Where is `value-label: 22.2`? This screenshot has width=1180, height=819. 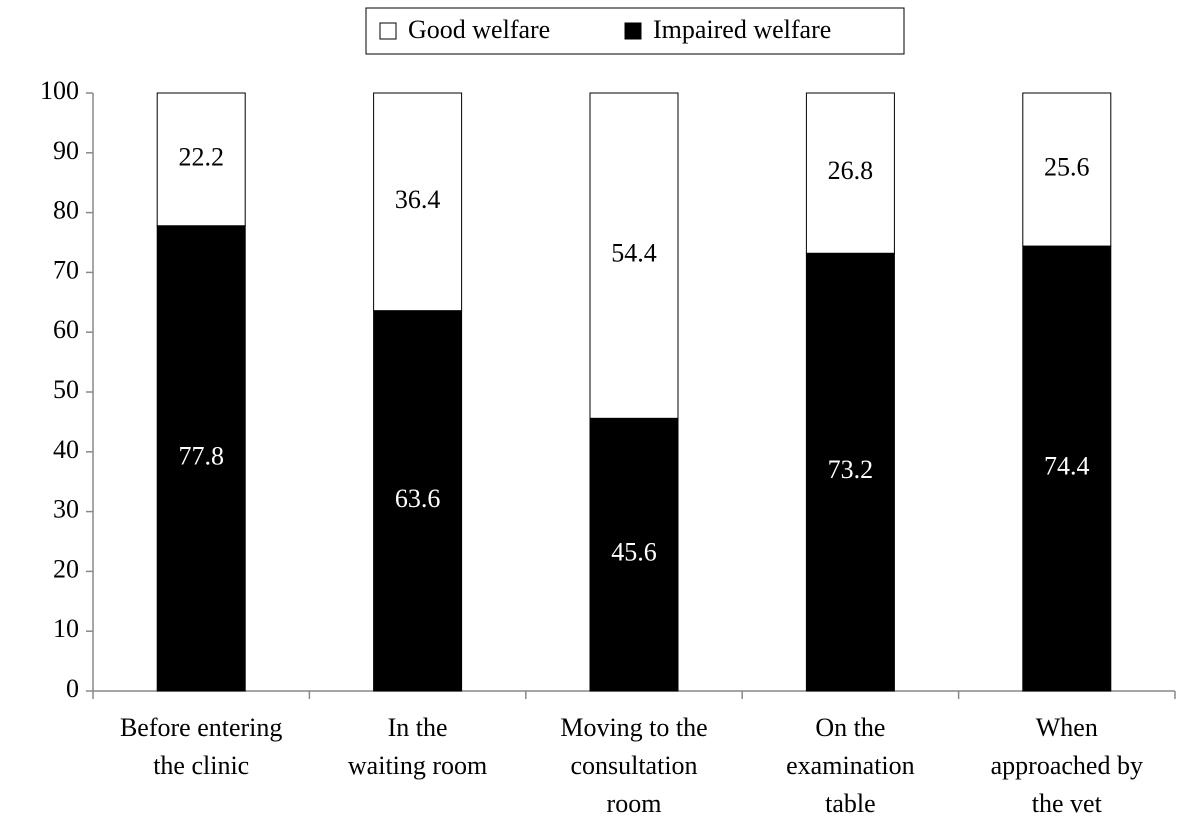 value-label: 22.2 is located at coordinates (201, 156).